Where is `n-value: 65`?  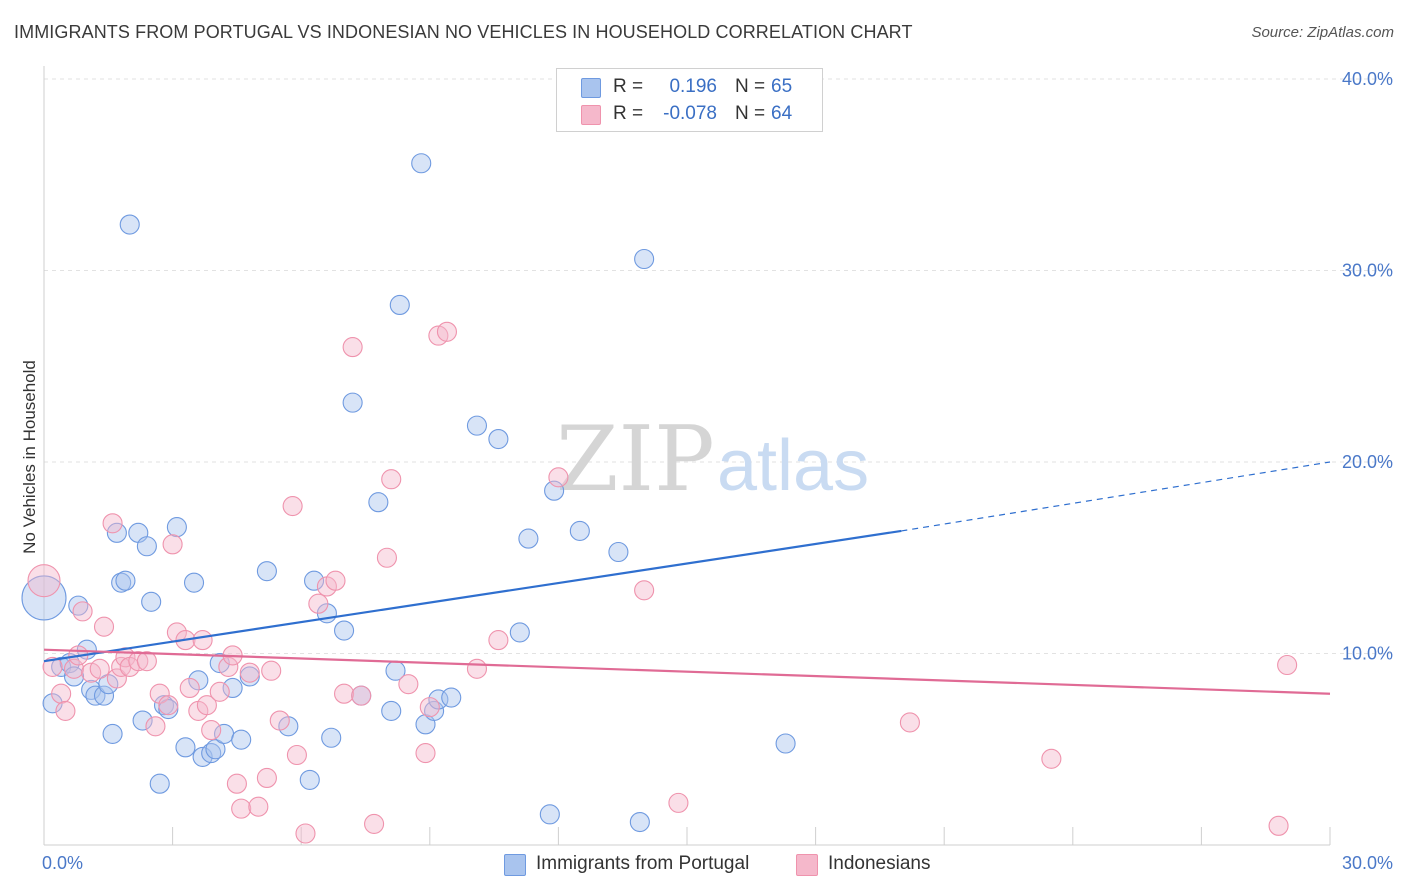
n-value: 65 is located at coordinates (782, 86).